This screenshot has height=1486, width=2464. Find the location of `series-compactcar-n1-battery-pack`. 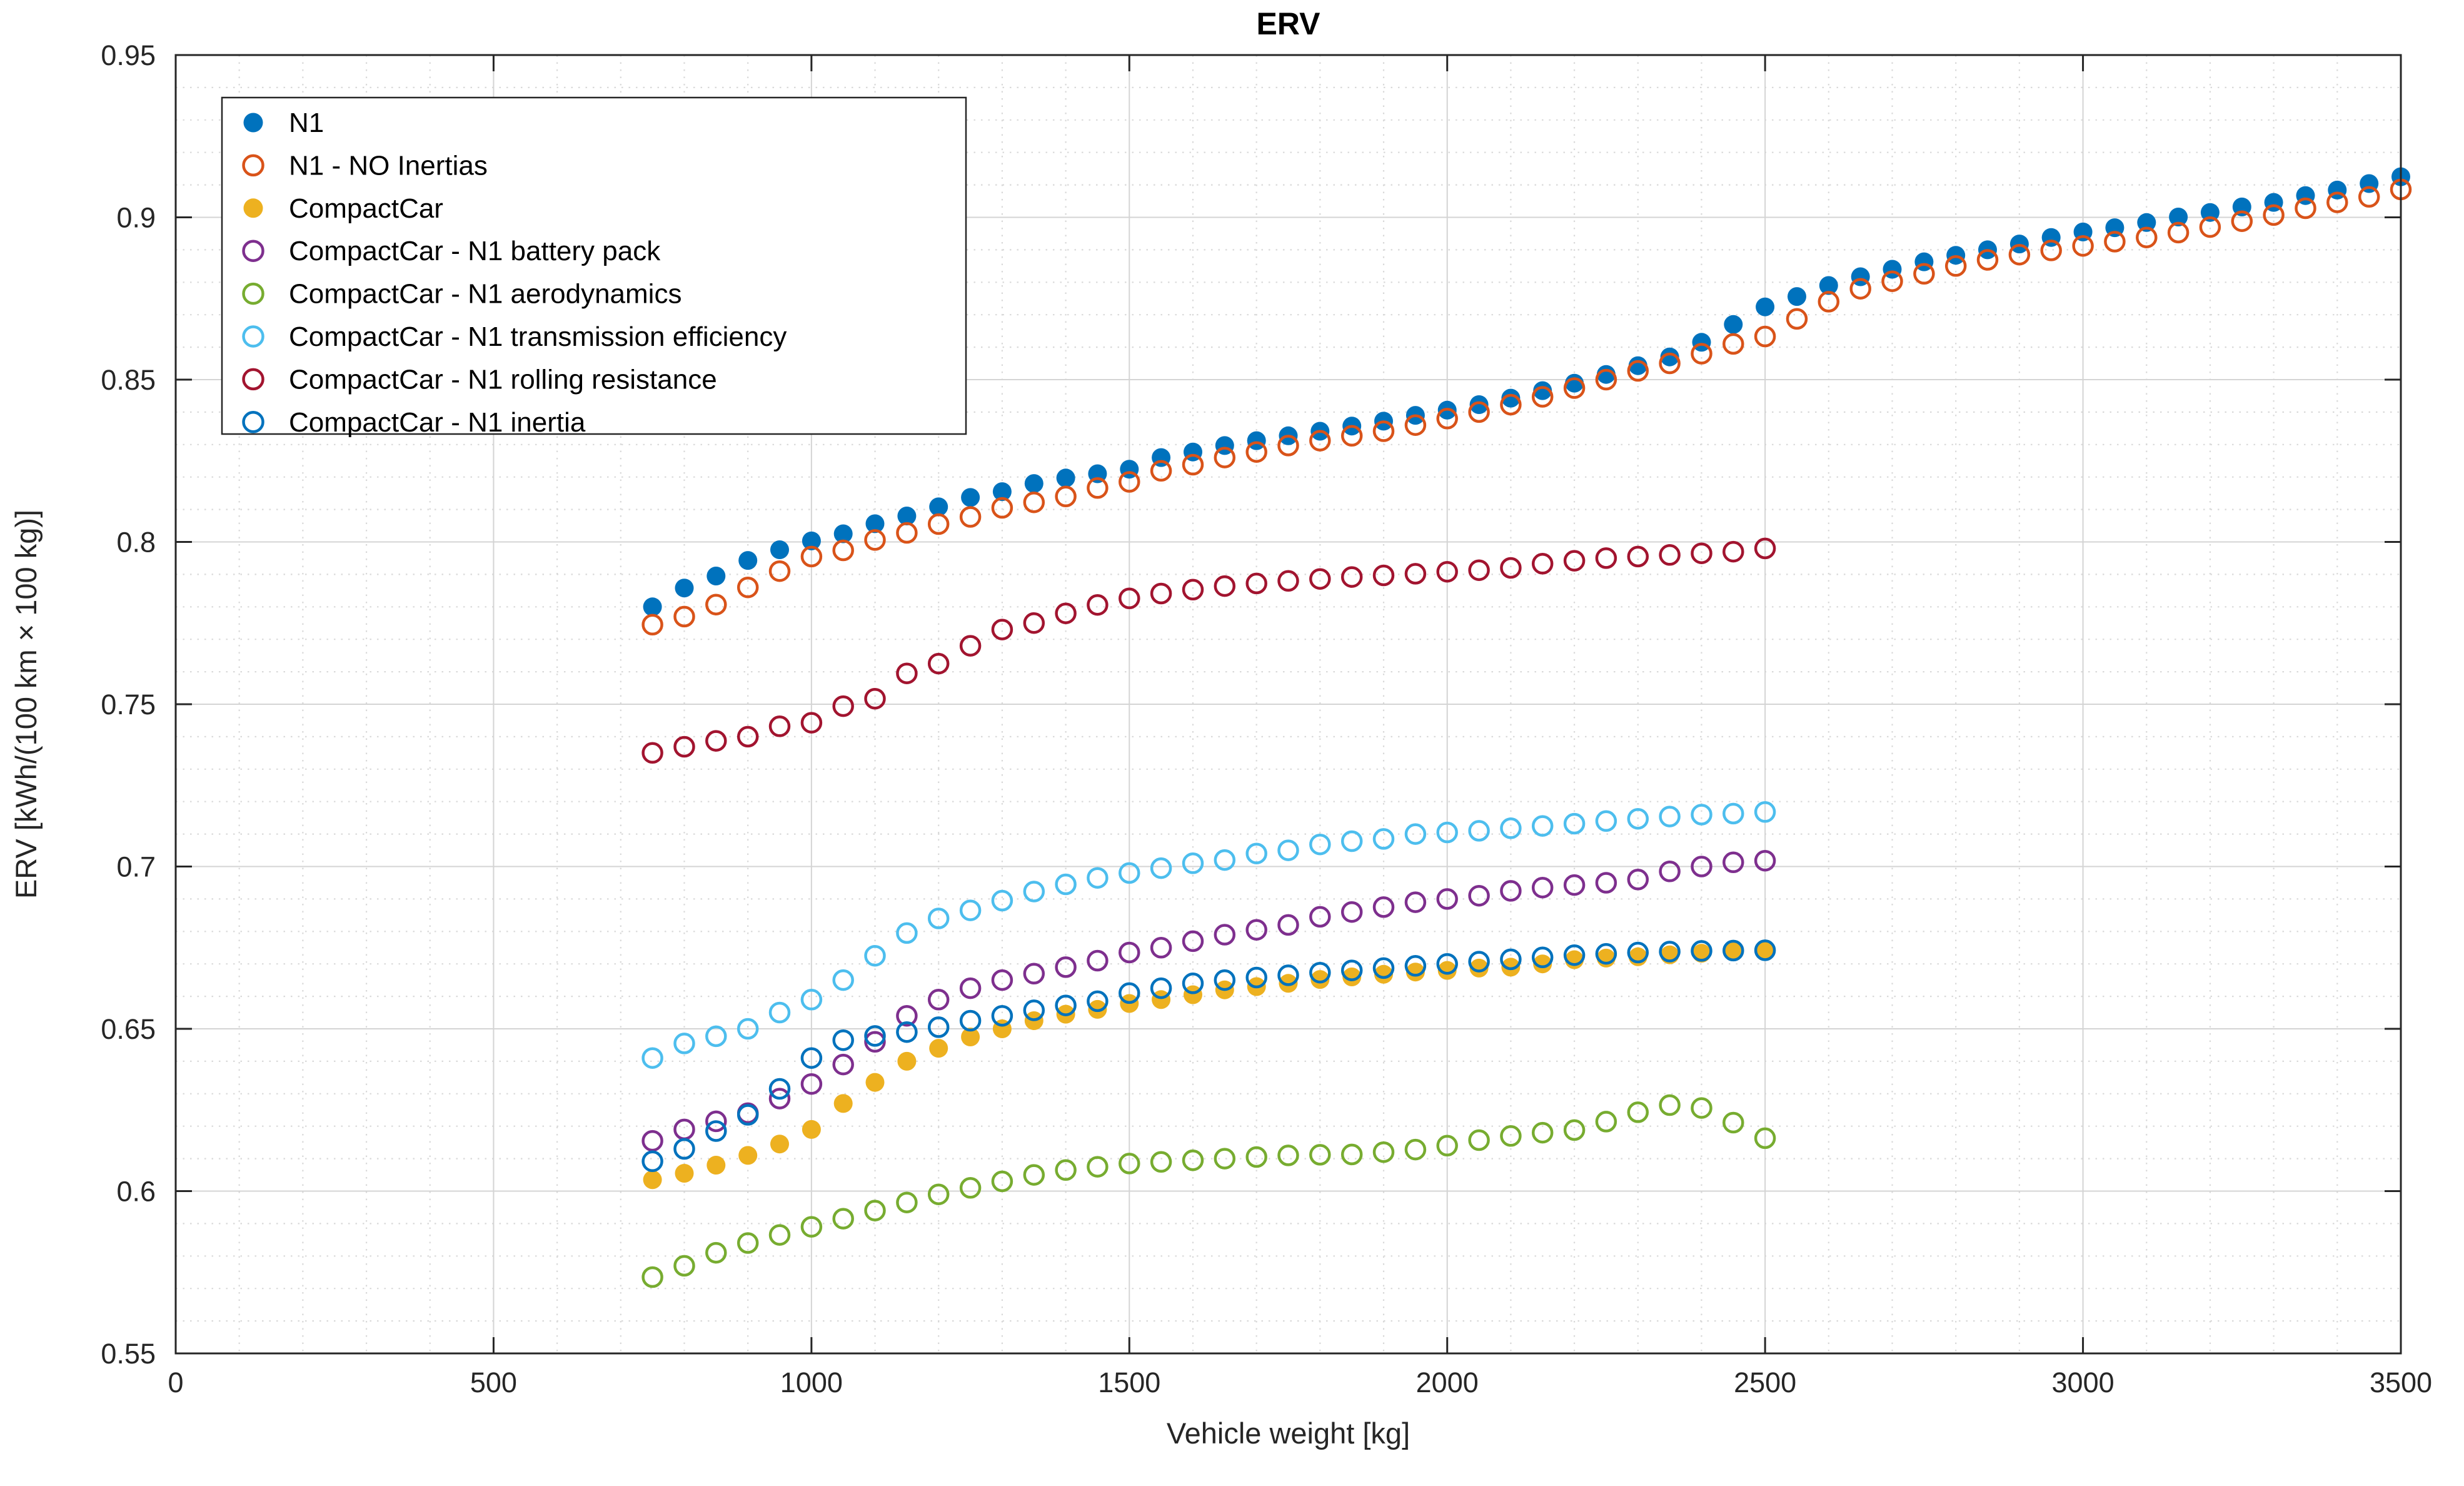

series-compactcar-n1-battery-pack is located at coordinates (1208, 1000).